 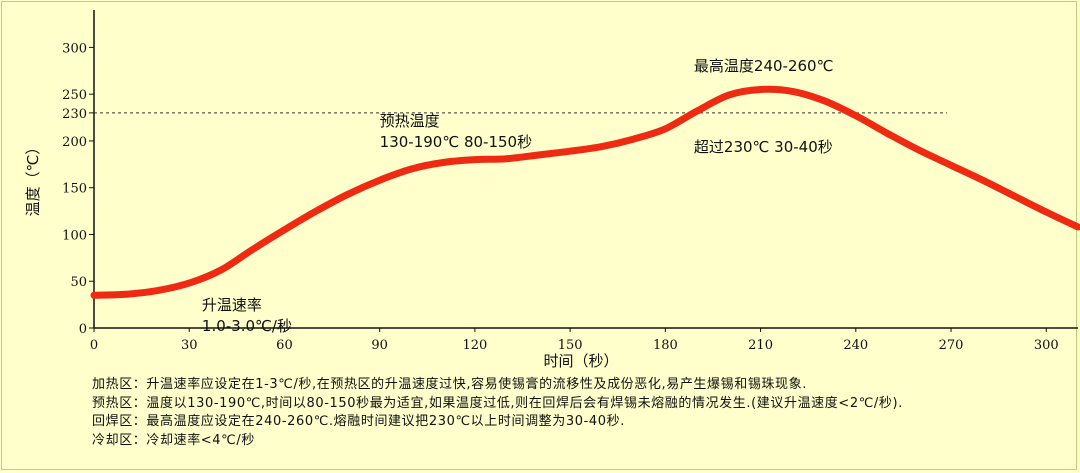 What do you see at coordinates (584, 441) in the screenshot?
I see `note-row: 冷却区： 冷却速率<4℃/秒` at bounding box center [584, 441].